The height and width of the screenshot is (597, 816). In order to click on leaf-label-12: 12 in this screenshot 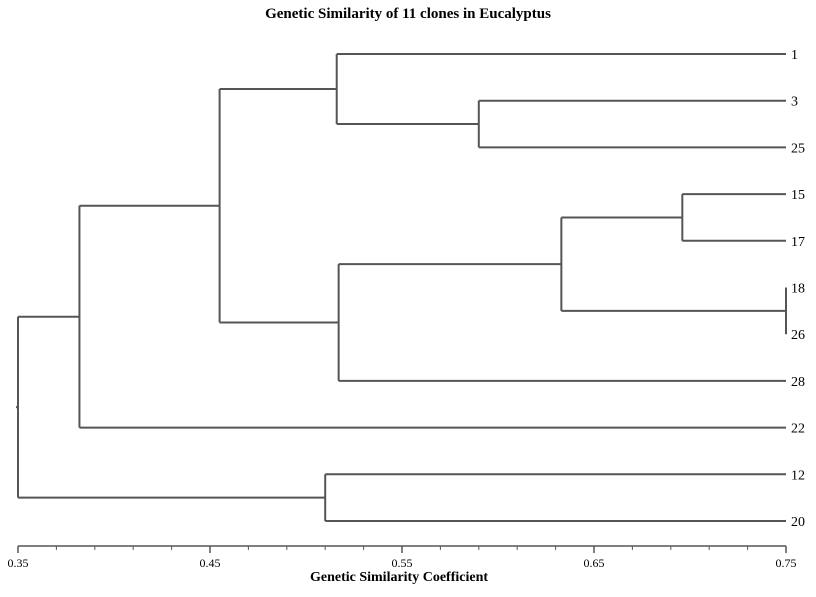, I will do `click(798, 475)`.